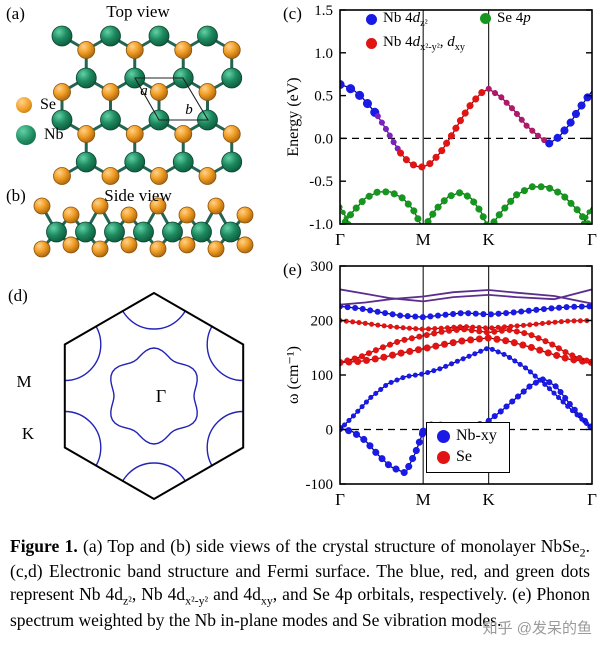 This screenshot has height=645, width=600. What do you see at coordinates (147, 105) in the screenshot?
I see `crystal-top-view: ab` at bounding box center [147, 105].